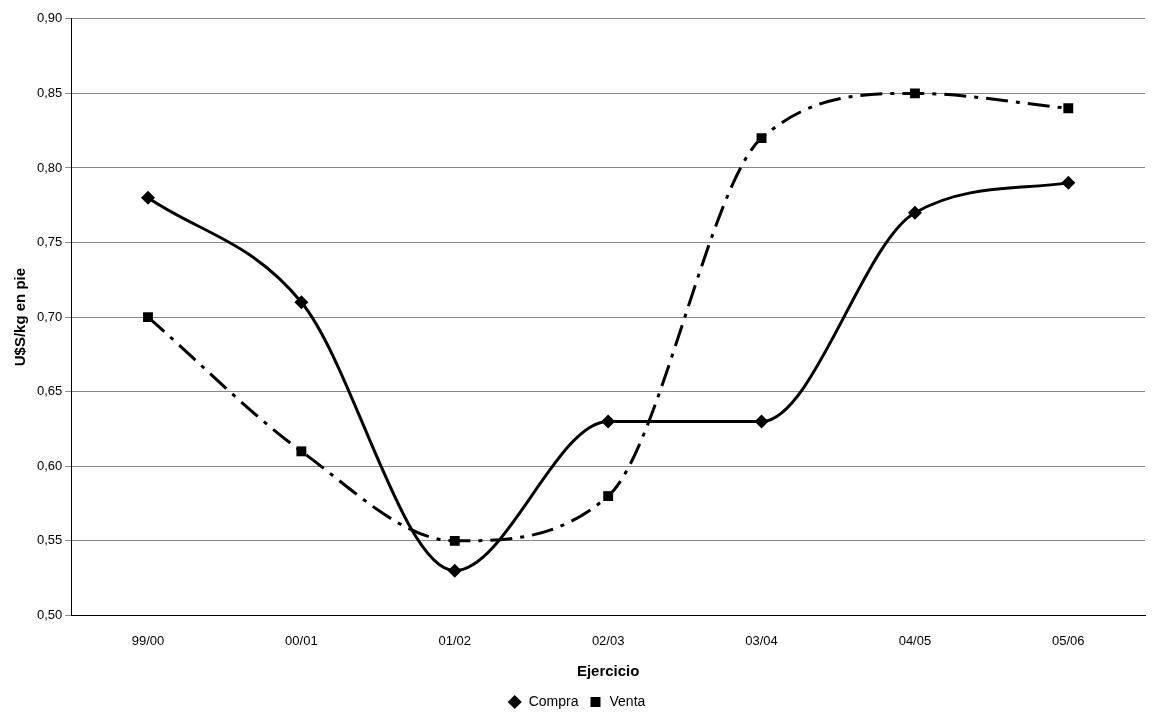  Describe the element at coordinates (915, 640) in the screenshot. I see `x-tick-label: 04/05` at that location.